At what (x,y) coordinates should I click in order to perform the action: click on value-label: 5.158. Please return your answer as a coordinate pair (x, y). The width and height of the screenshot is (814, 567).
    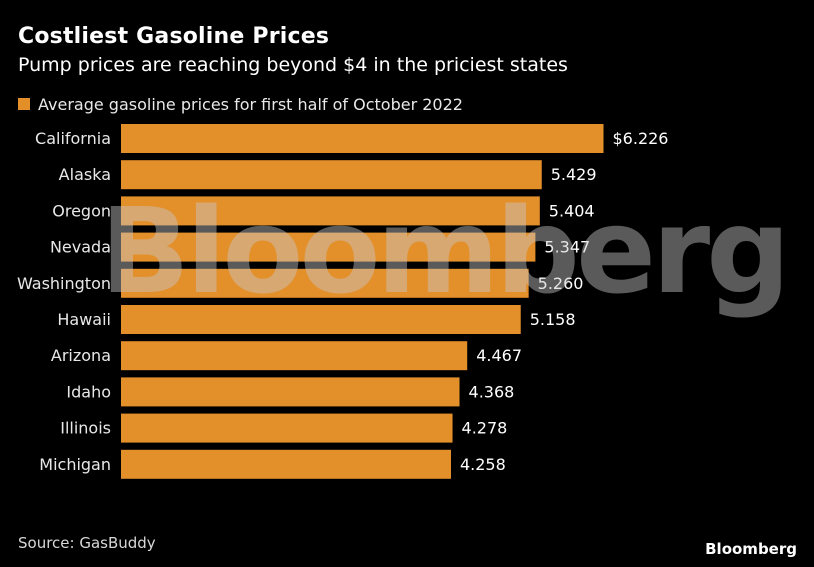
    Looking at the image, I should click on (553, 319).